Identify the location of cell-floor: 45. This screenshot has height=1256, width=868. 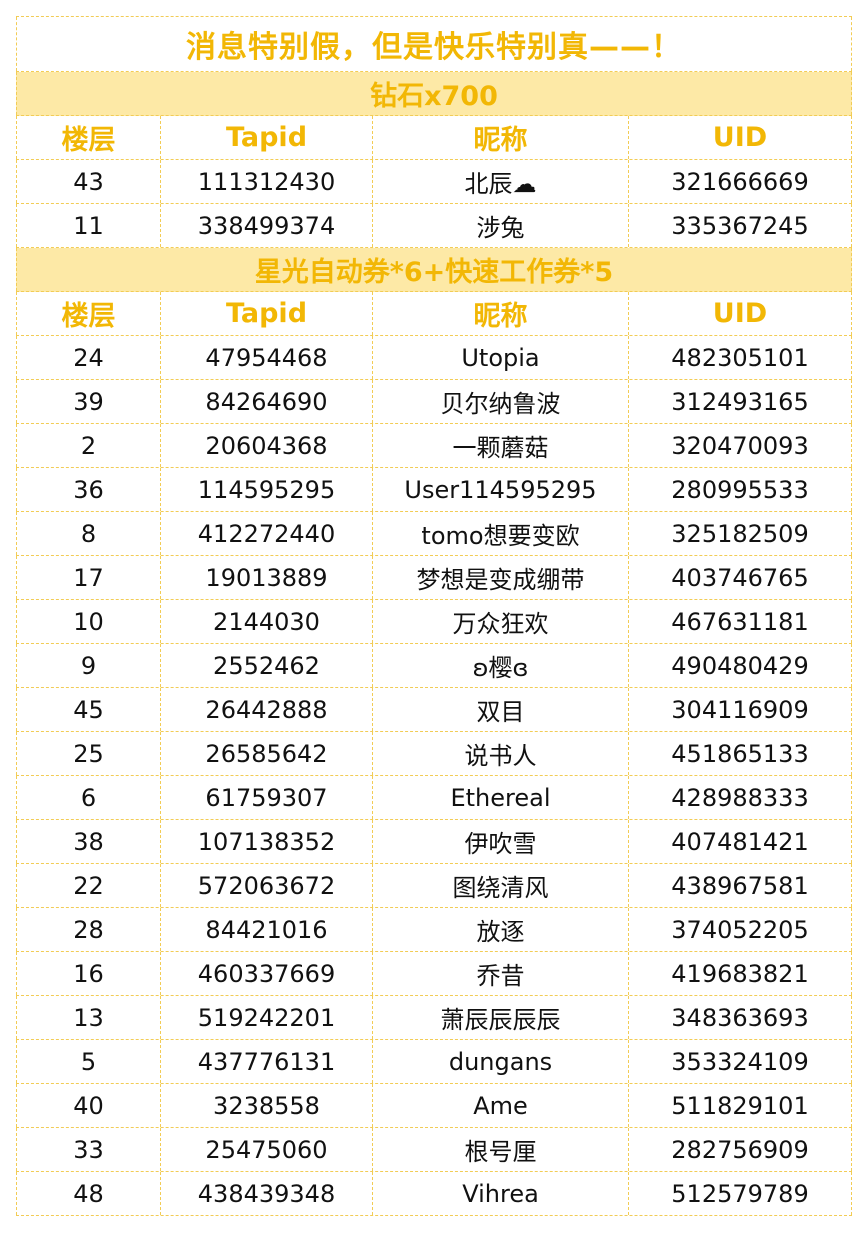
(88, 709).